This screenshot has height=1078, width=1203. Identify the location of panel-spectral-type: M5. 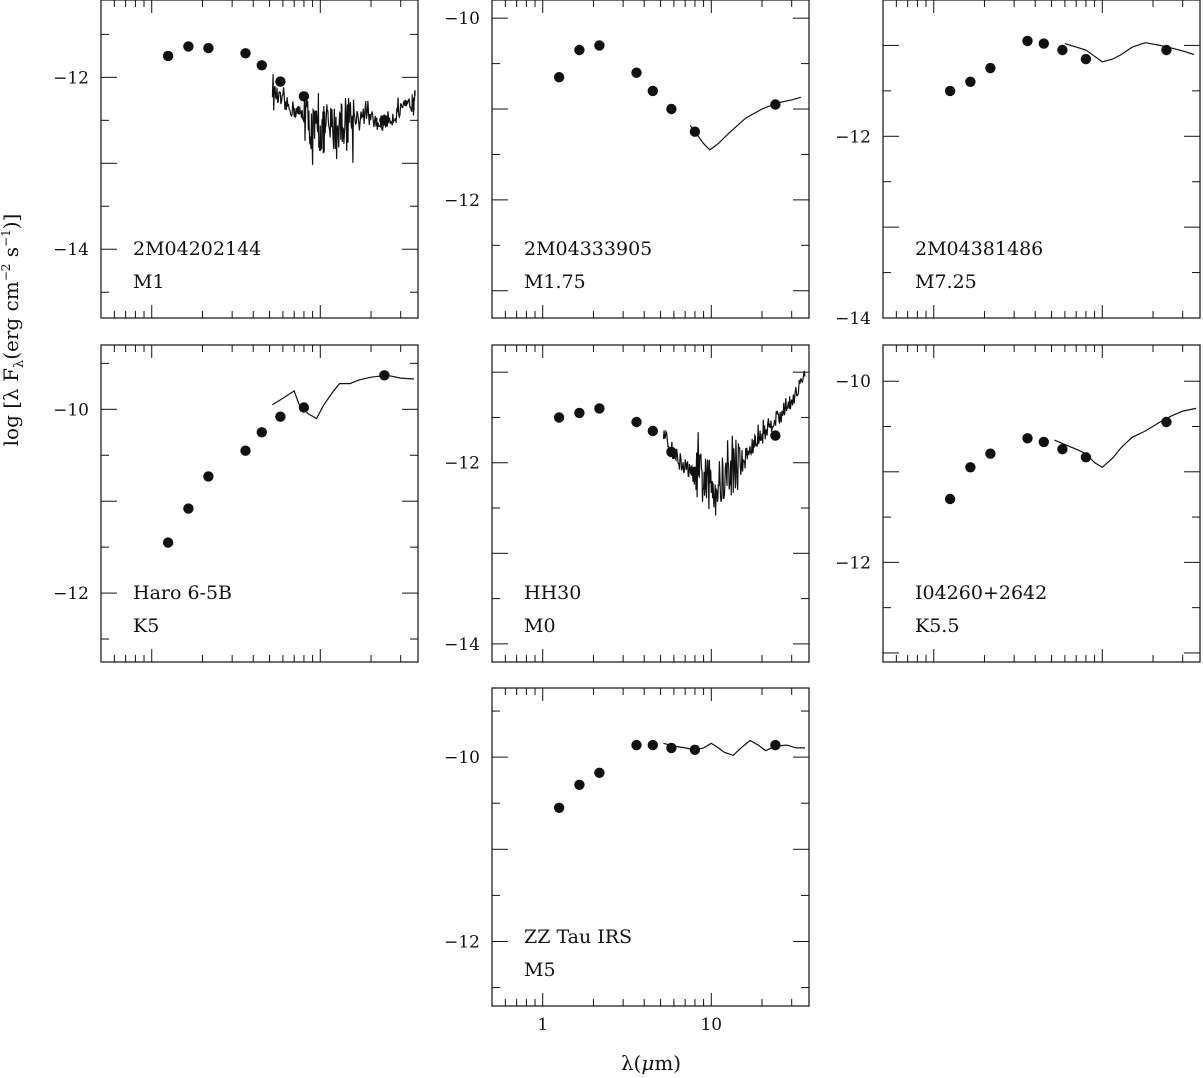
(540, 970).